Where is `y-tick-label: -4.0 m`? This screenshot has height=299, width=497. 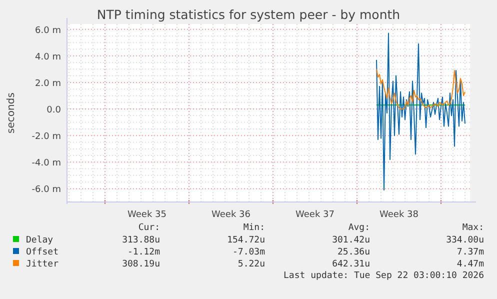 y-tick-label: -4.0 m is located at coordinates (46, 163).